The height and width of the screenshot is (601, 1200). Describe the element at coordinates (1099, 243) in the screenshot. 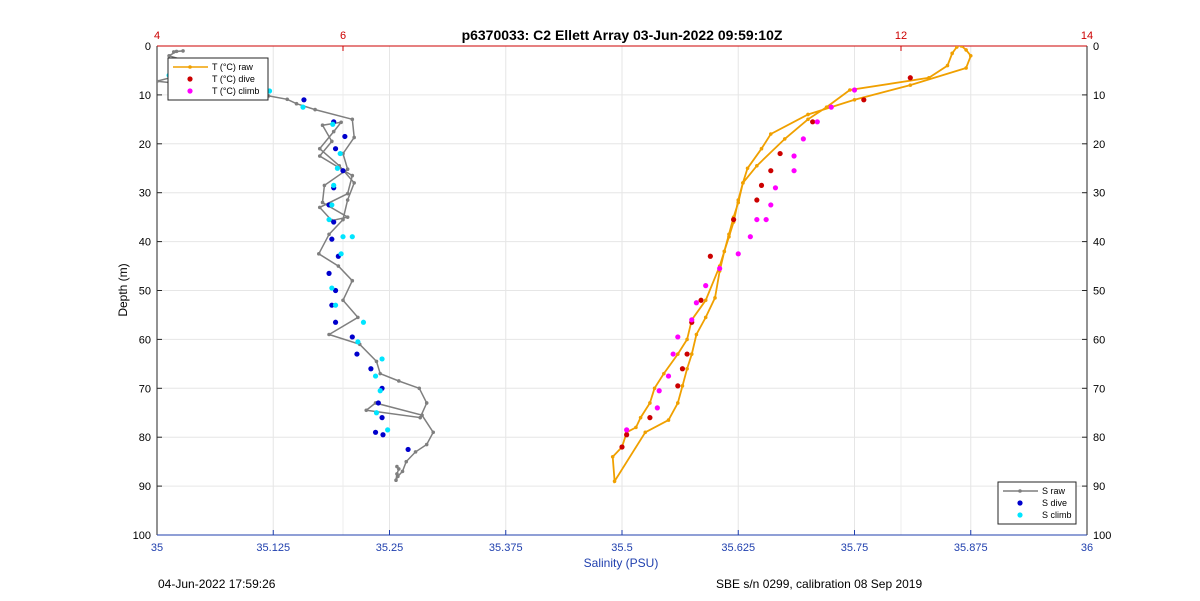

I see `y-tick-label-right: 40` at that location.